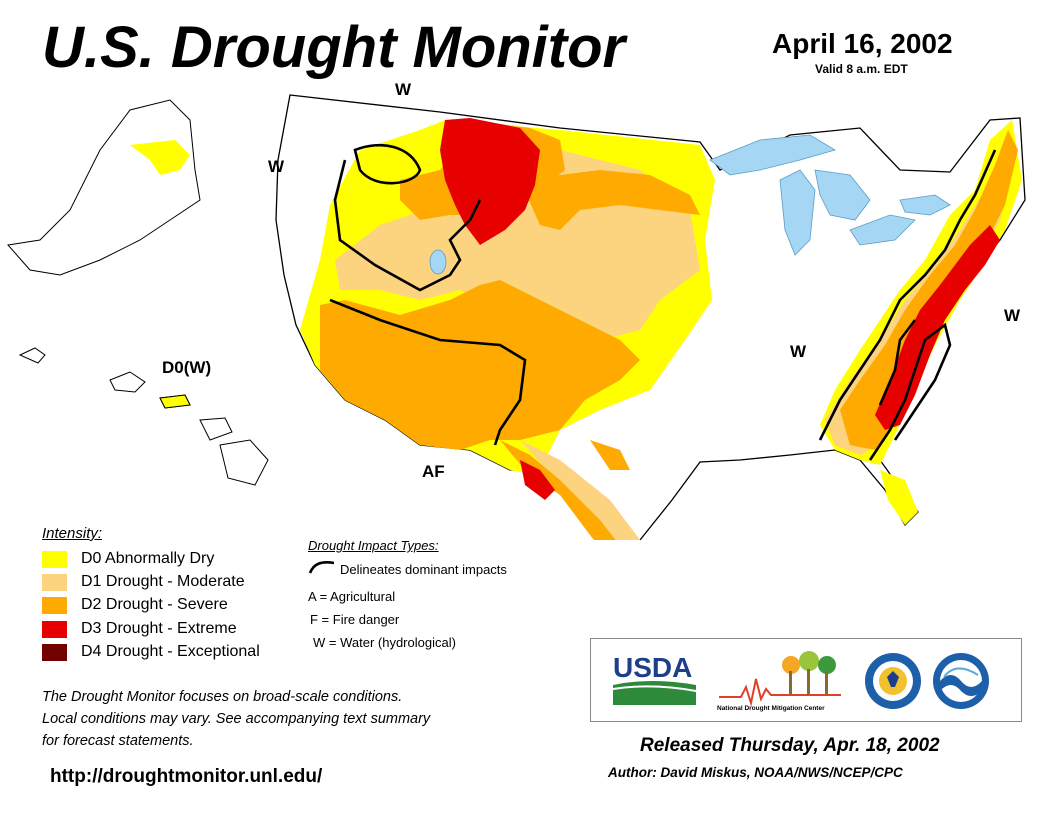  I want to click on partner-logos: USDA National Drought Mitigation Center, so click(806, 680).